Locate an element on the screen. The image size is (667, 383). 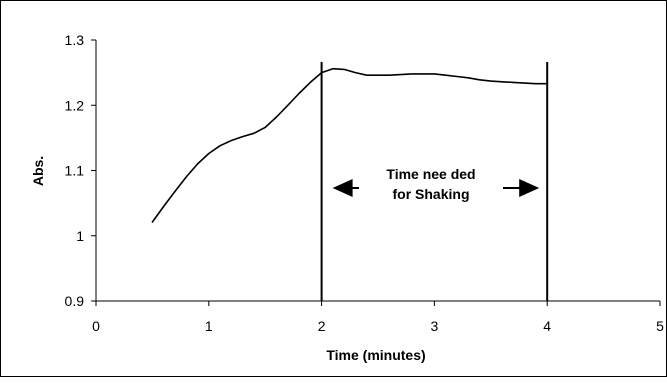
arrow-left-head is located at coordinates (342, 188).